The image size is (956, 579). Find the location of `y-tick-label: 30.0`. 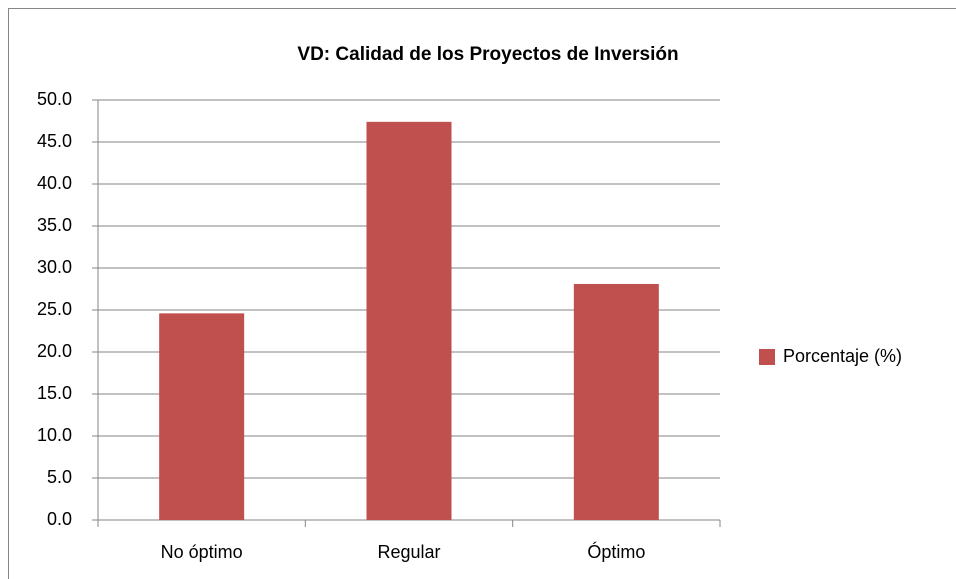

y-tick-label: 30.0 is located at coordinates (54, 267).